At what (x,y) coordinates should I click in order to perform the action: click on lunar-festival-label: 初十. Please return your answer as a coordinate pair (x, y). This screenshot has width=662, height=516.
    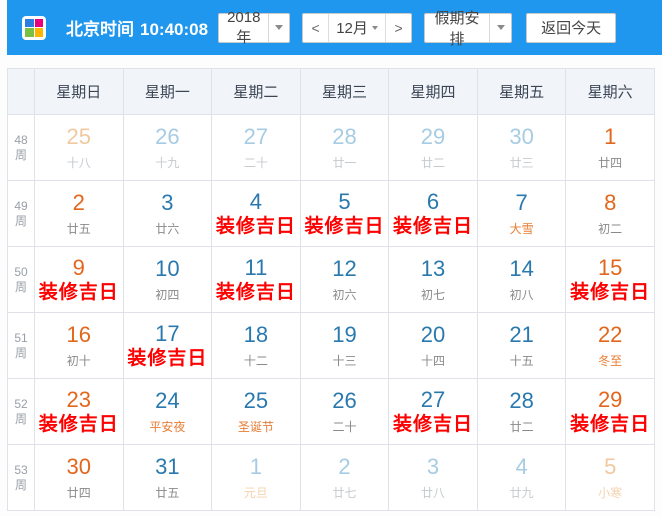
    Looking at the image, I should click on (78, 360).